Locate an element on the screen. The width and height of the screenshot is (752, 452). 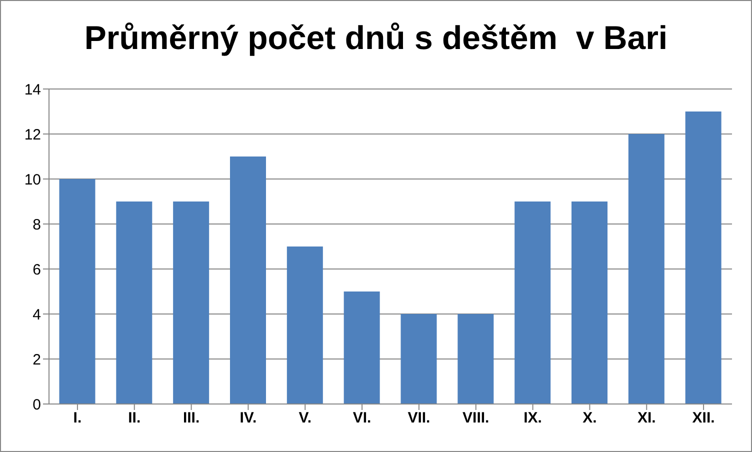
x-tick-label: V. is located at coordinates (305, 418).